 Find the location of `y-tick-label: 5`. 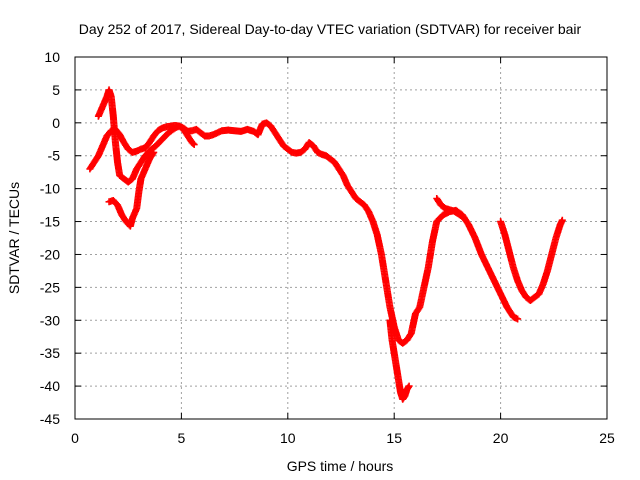

y-tick-label: 5 is located at coordinates (56, 90).